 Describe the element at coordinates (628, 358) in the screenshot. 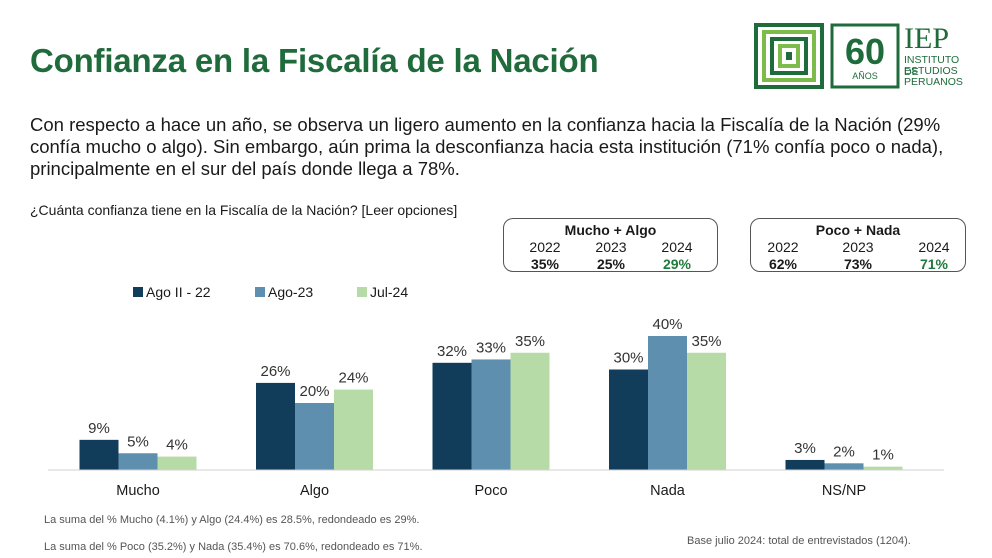

I see `data-label: 30%` at that location.